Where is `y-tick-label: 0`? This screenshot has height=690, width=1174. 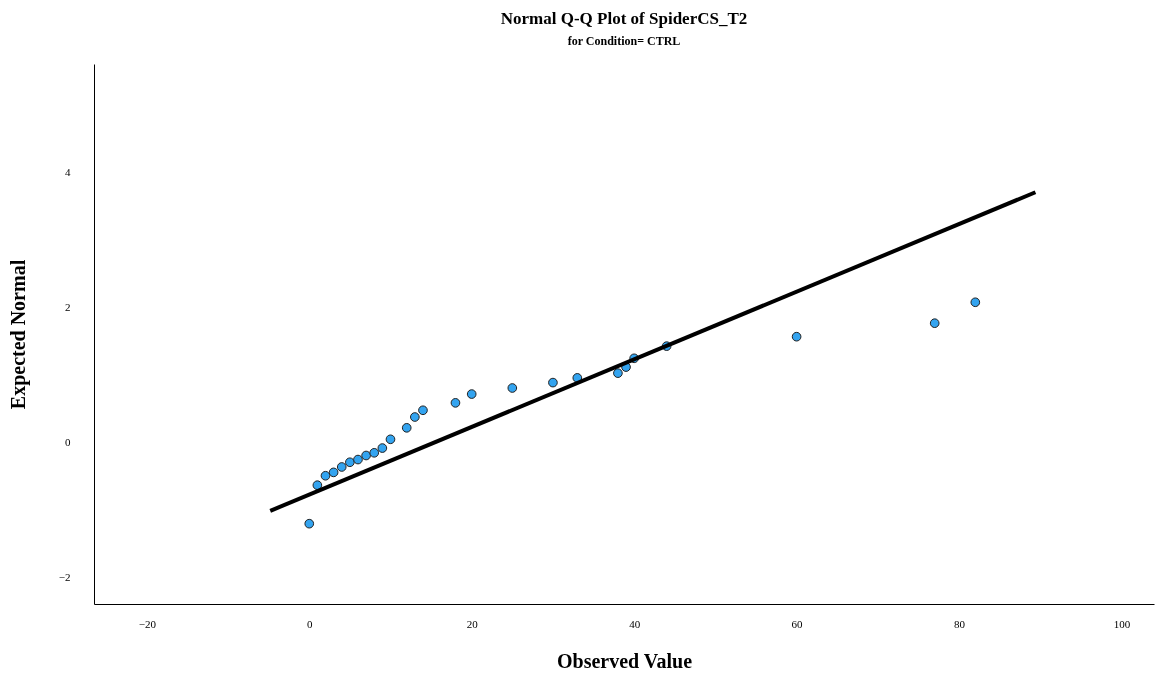 y-tick-label: 0 is located at coordinates (68, 441).